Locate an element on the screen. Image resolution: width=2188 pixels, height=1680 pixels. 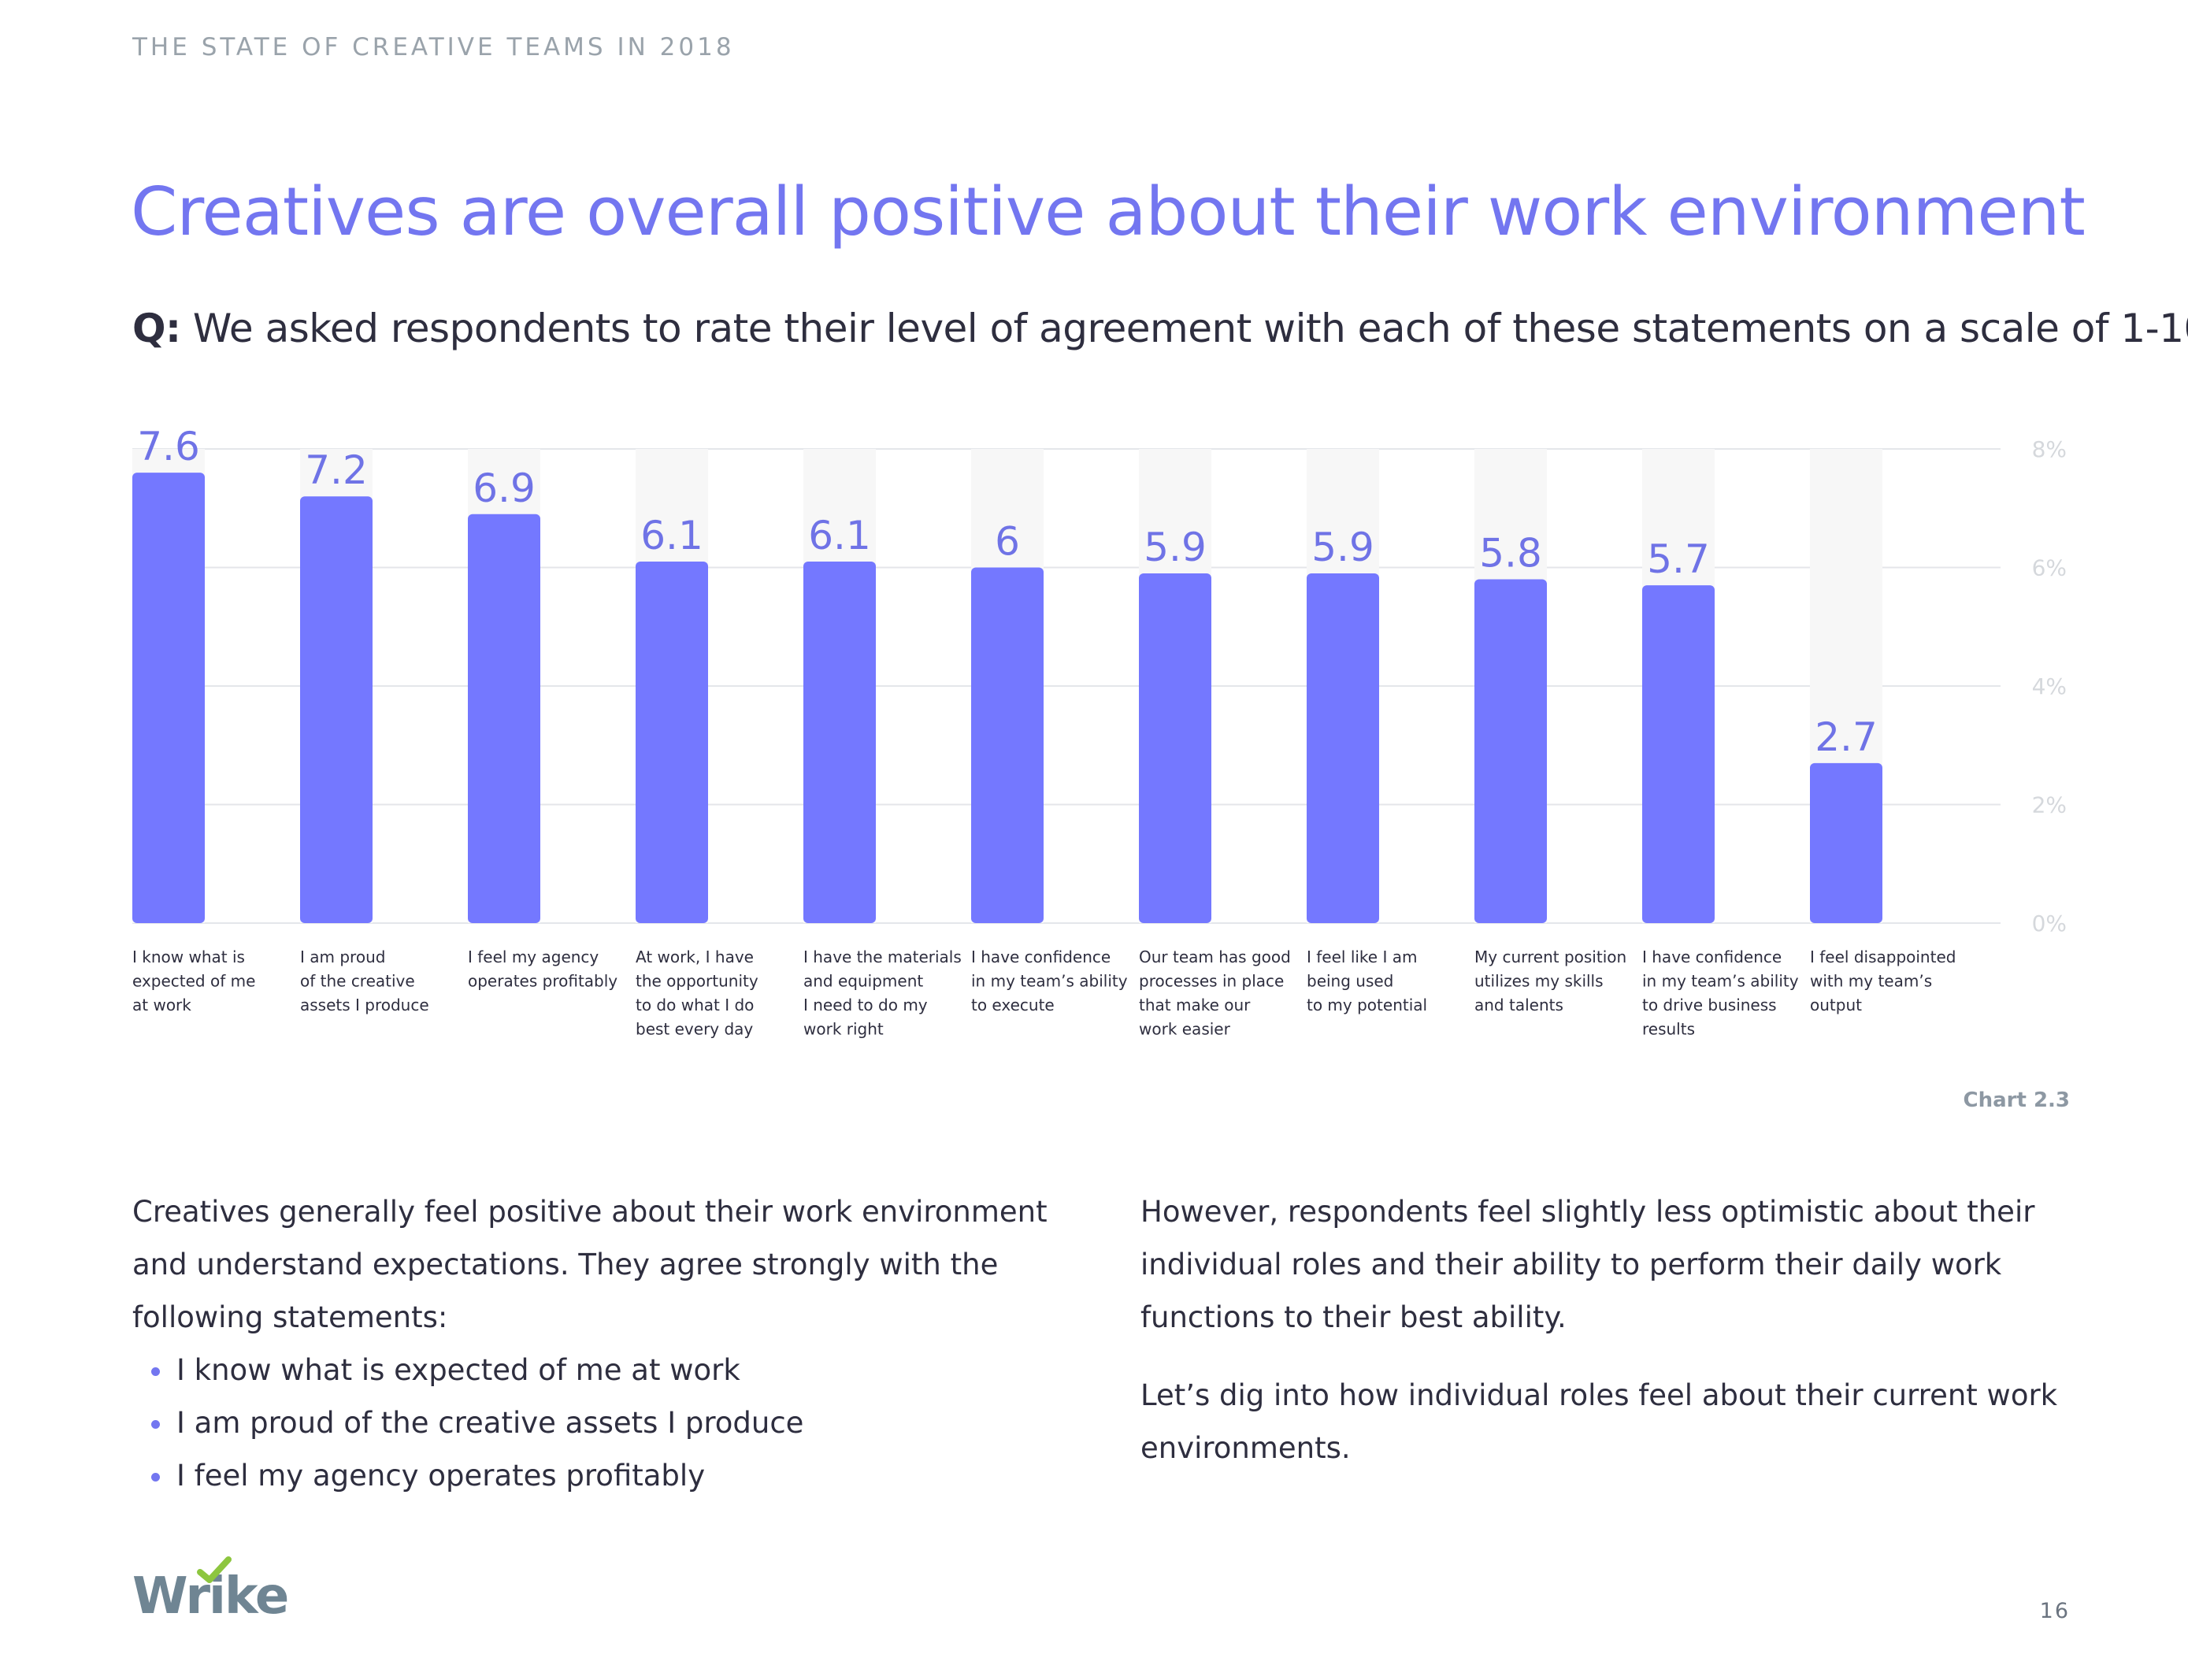
category-label-line: work easier is located at coordinates (1185, 1029).